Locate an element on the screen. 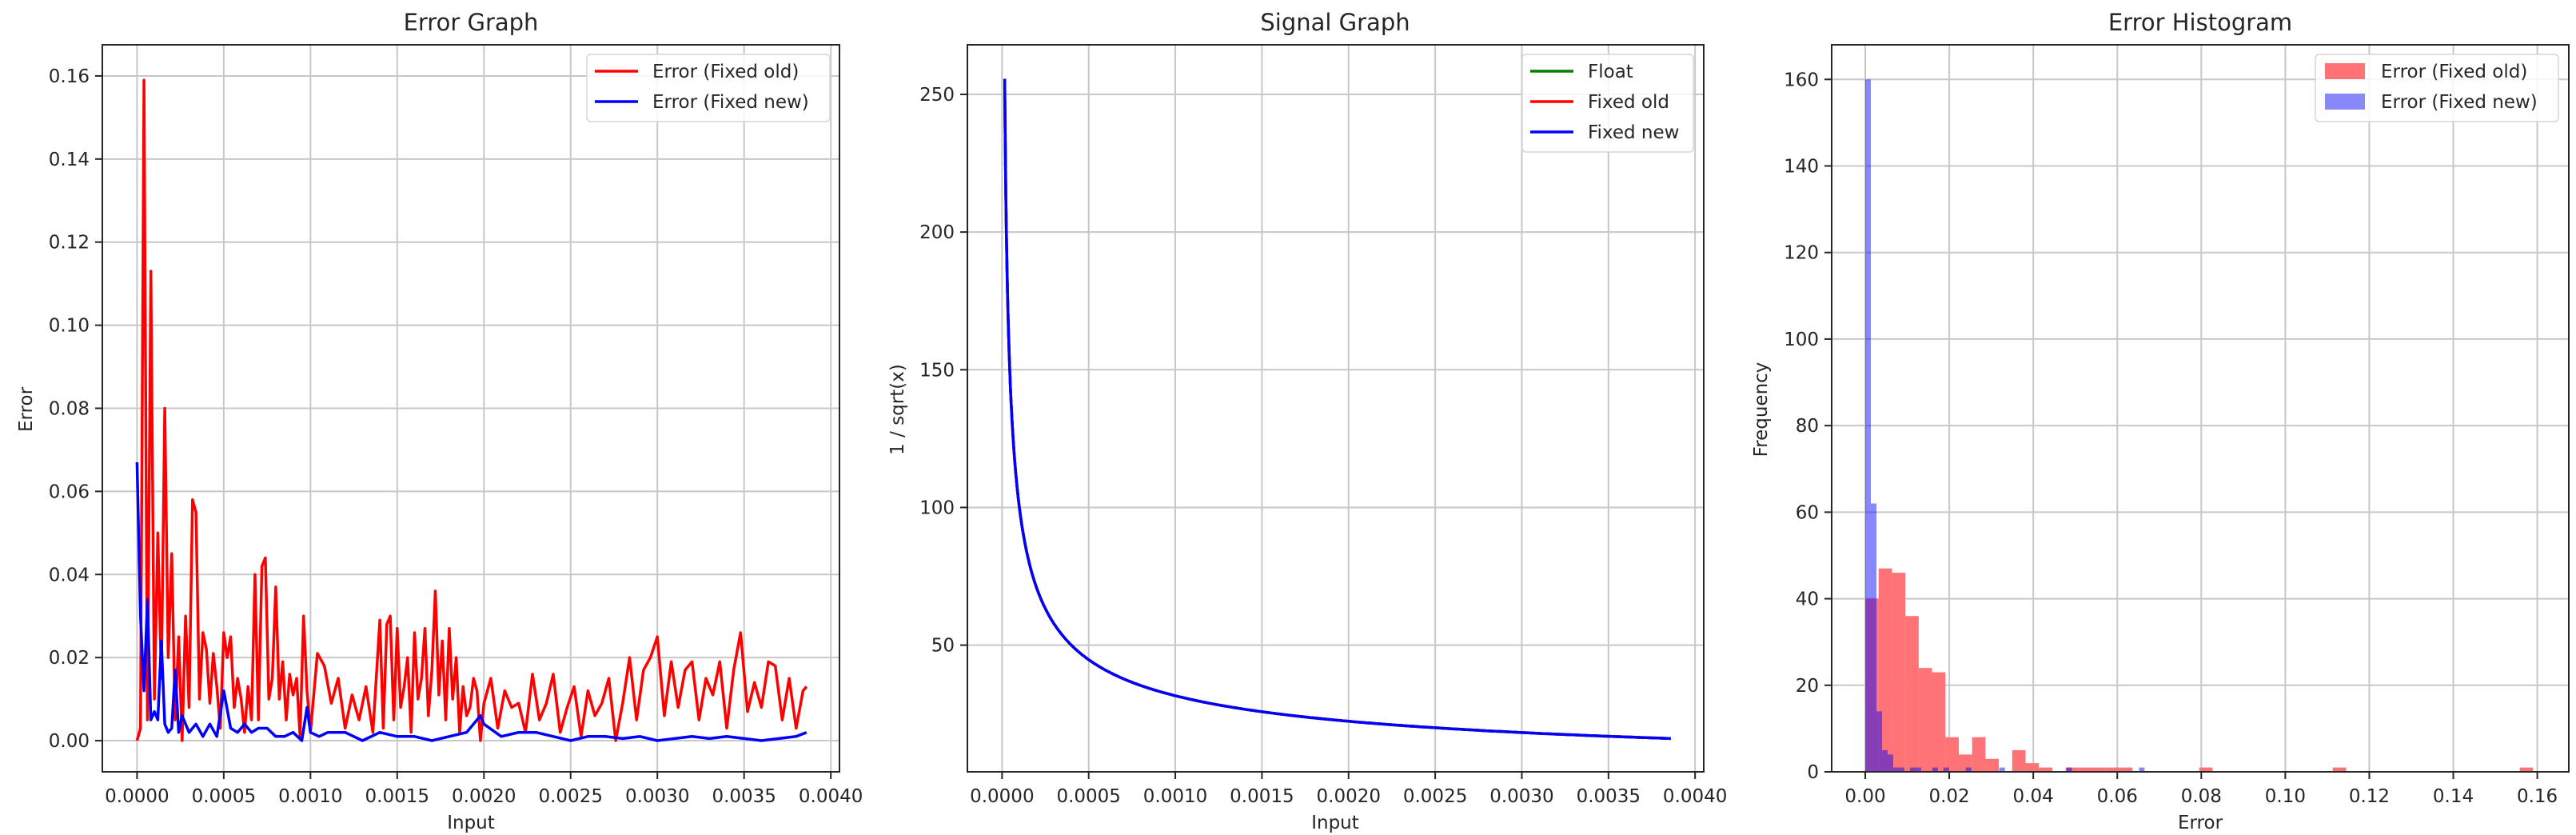 This screenshot has width=2576, height=835. signal-graph-title: Signal Graph is located at coordinates (1335, 22).